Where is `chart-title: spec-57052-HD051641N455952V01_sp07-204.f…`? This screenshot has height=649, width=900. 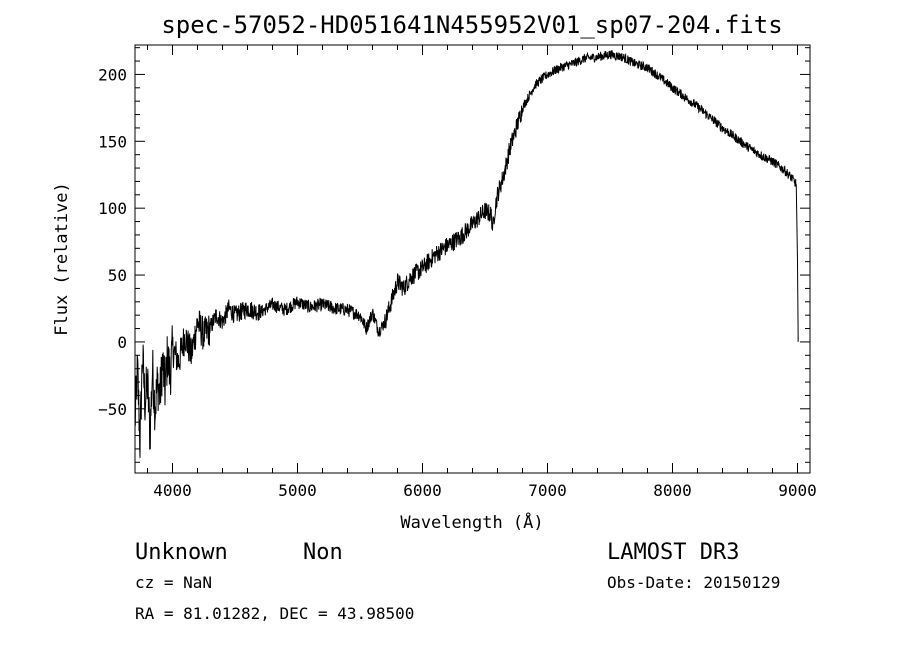 chart-title: spec-57052-HD051641N455952V01_sp07-204.f… is located at coordinates (471, 25).